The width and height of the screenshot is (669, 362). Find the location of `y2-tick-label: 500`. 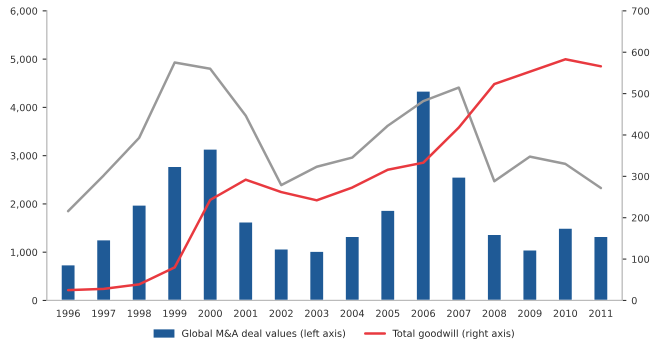

y2-tick-label: 500 is located at coordinates (641, 94).